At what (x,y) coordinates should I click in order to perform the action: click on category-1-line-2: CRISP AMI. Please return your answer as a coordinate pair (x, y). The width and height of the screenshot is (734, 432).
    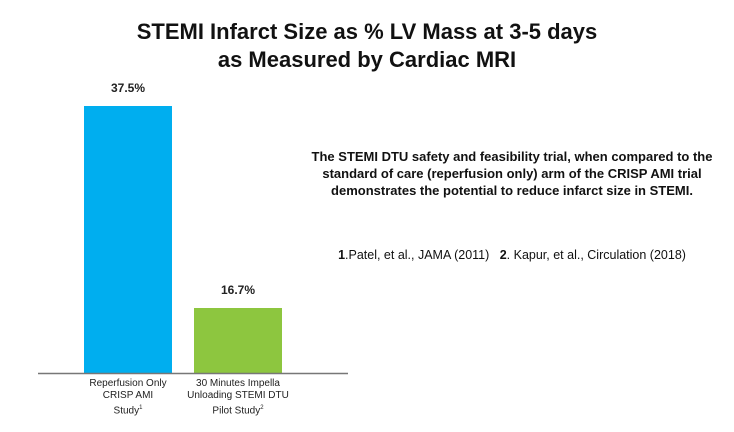
    Looking at the image, I should click on (128, 395).